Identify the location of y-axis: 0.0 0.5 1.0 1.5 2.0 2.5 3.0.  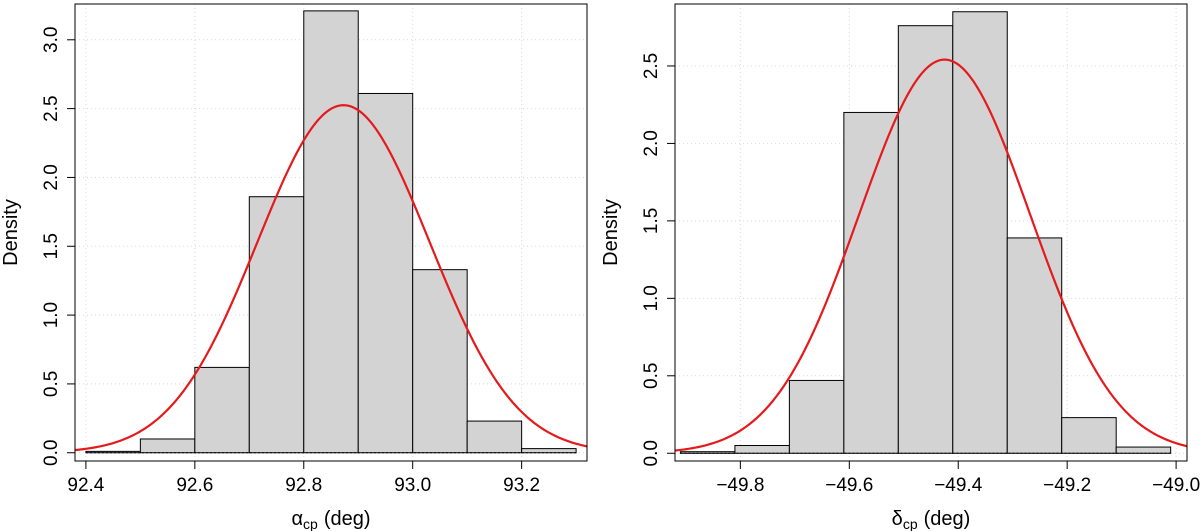
(58, 246).